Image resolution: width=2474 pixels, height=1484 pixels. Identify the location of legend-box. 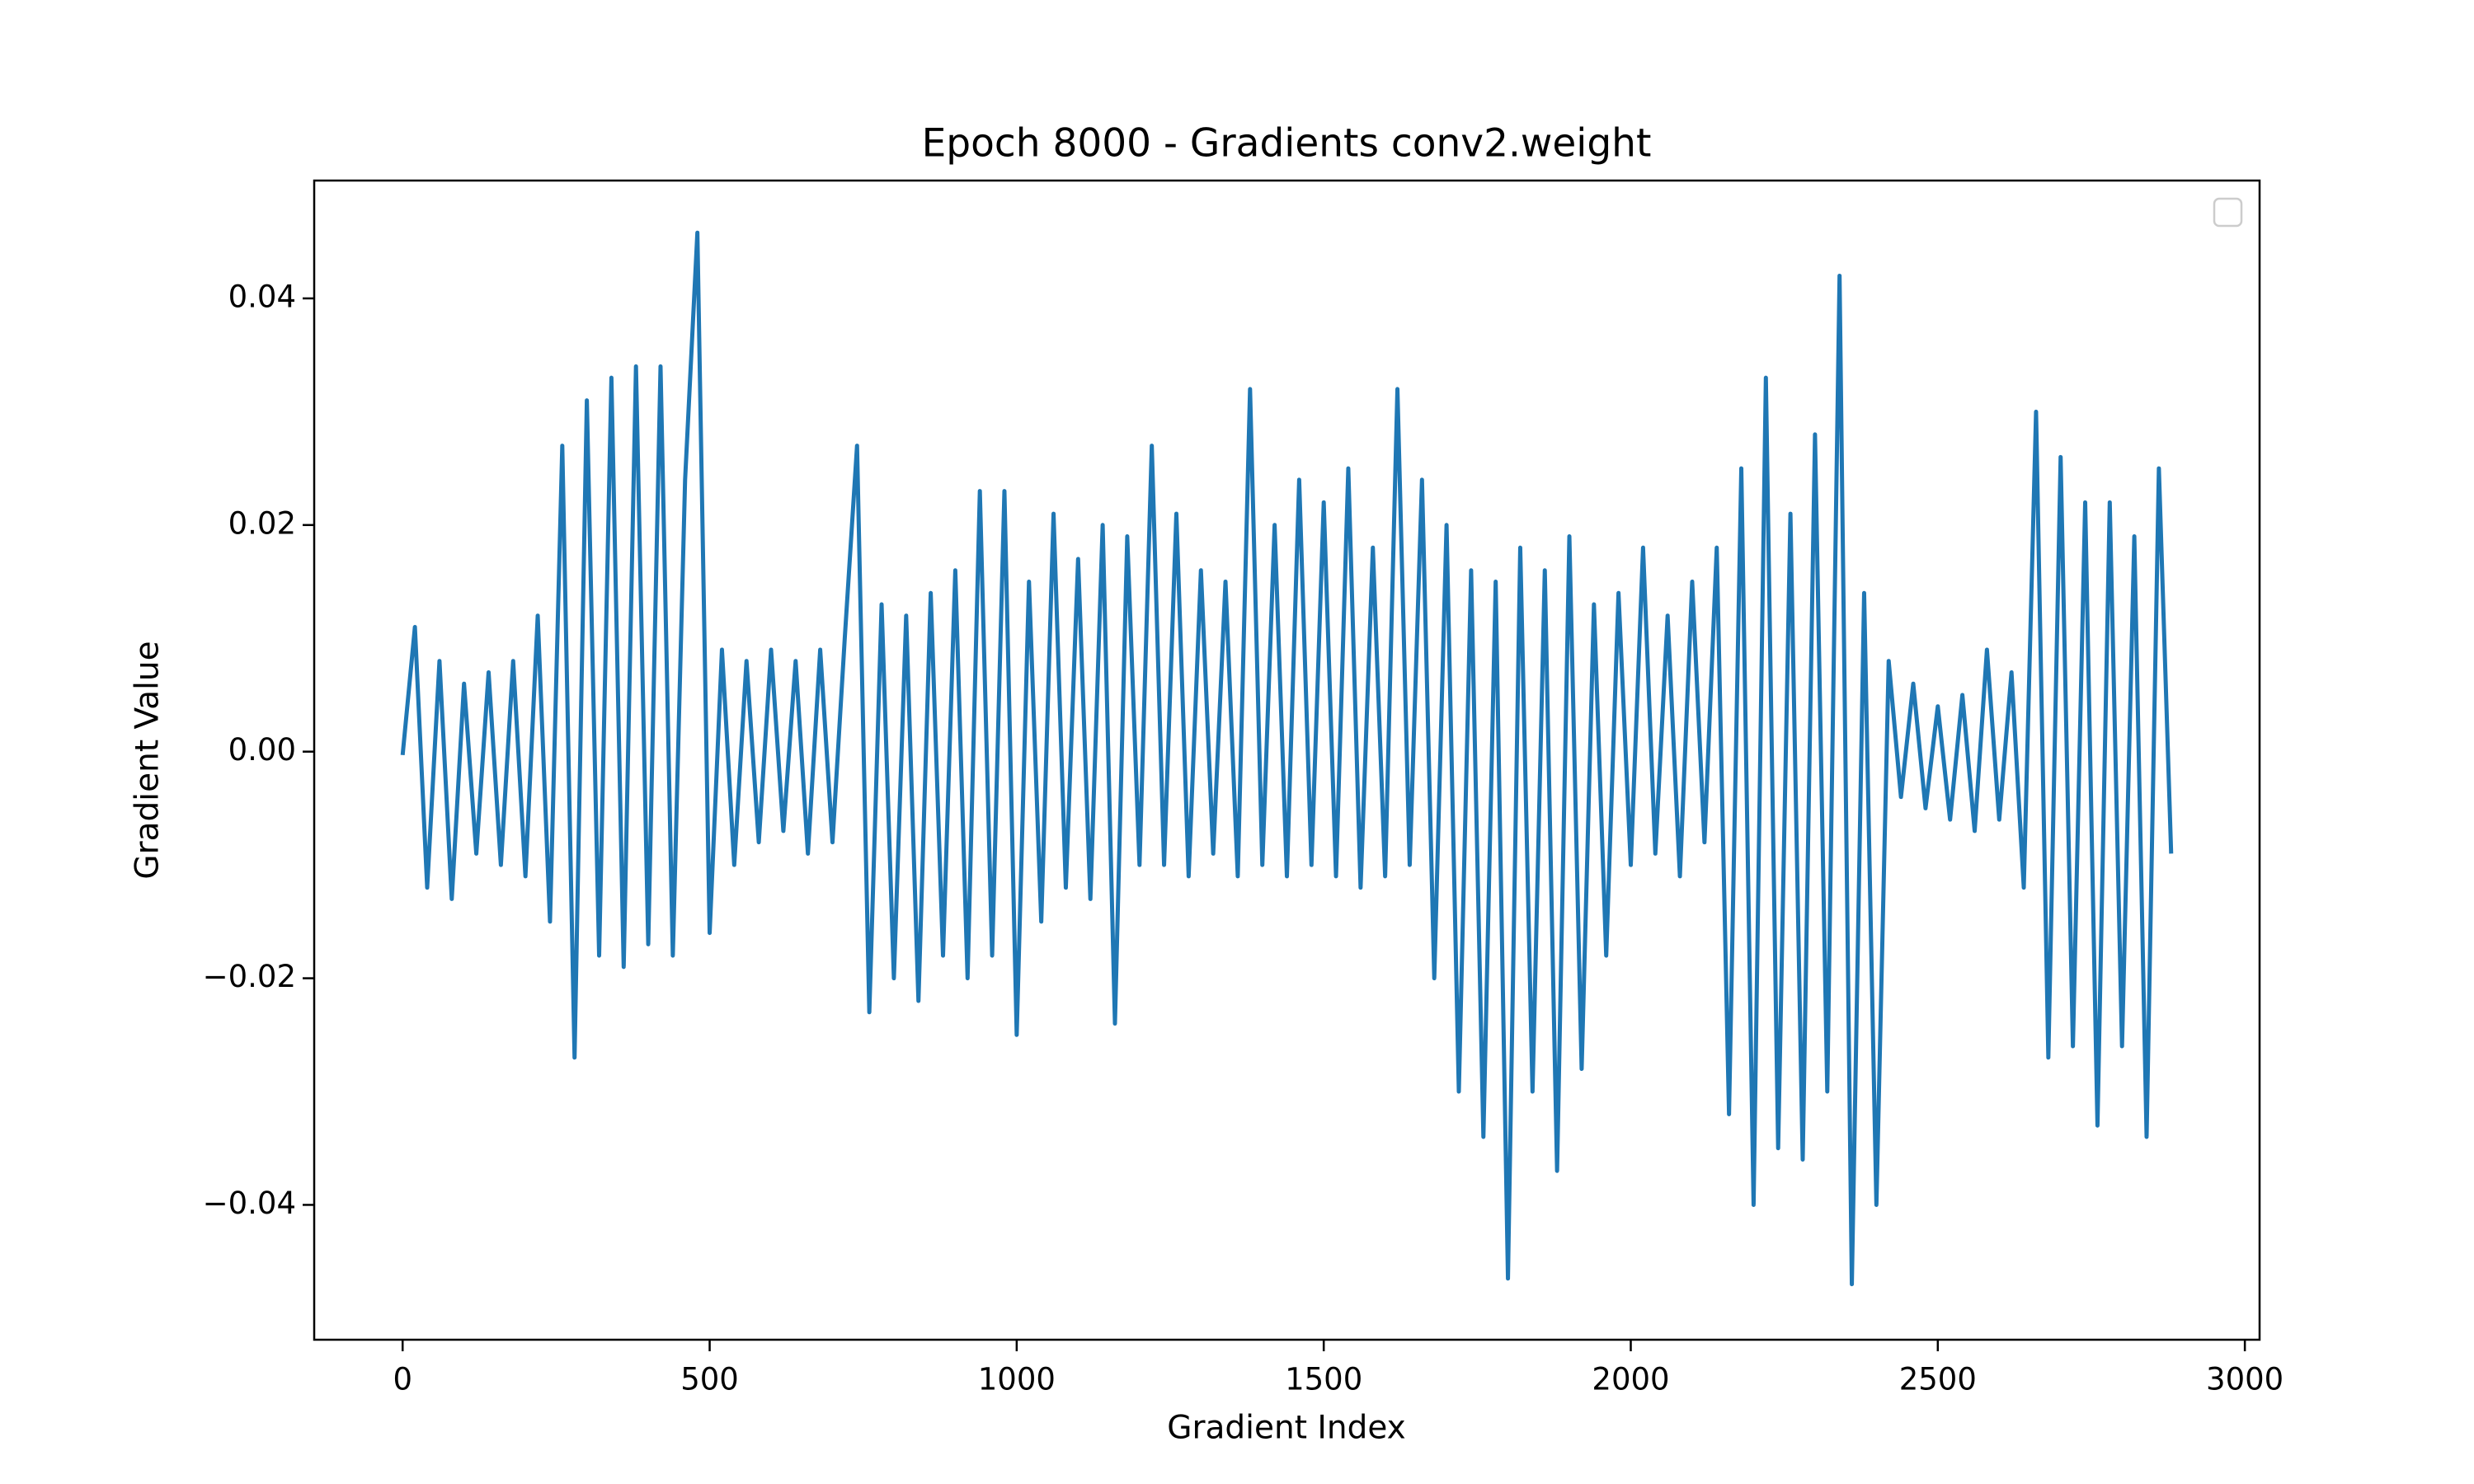
(2228, 212).